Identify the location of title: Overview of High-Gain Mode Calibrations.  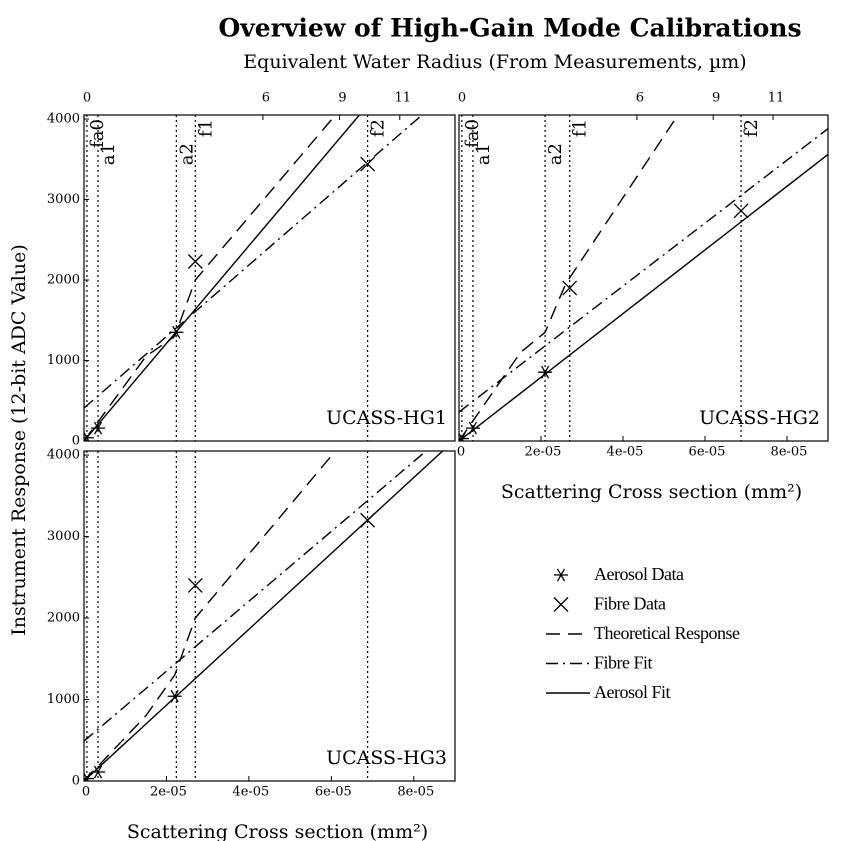
(509, 28).